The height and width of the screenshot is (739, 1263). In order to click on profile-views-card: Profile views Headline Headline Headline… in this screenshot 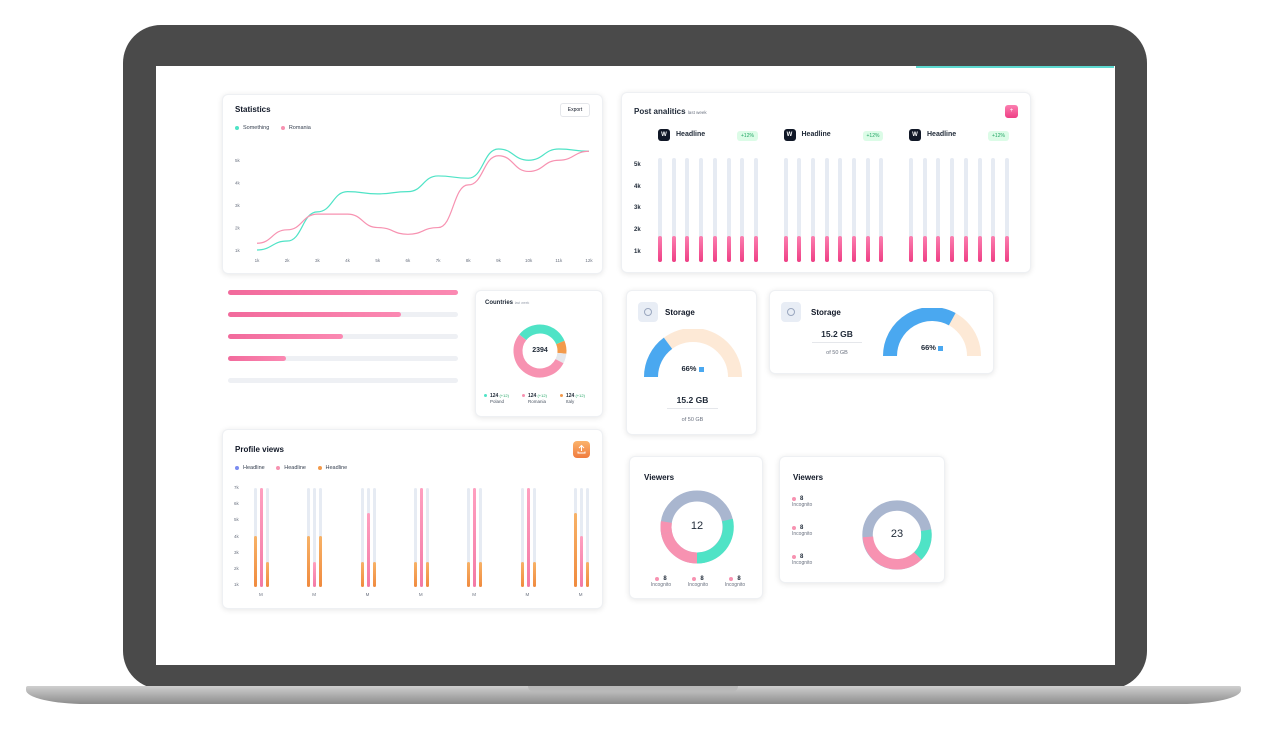, I will do `click(412, 519)`.